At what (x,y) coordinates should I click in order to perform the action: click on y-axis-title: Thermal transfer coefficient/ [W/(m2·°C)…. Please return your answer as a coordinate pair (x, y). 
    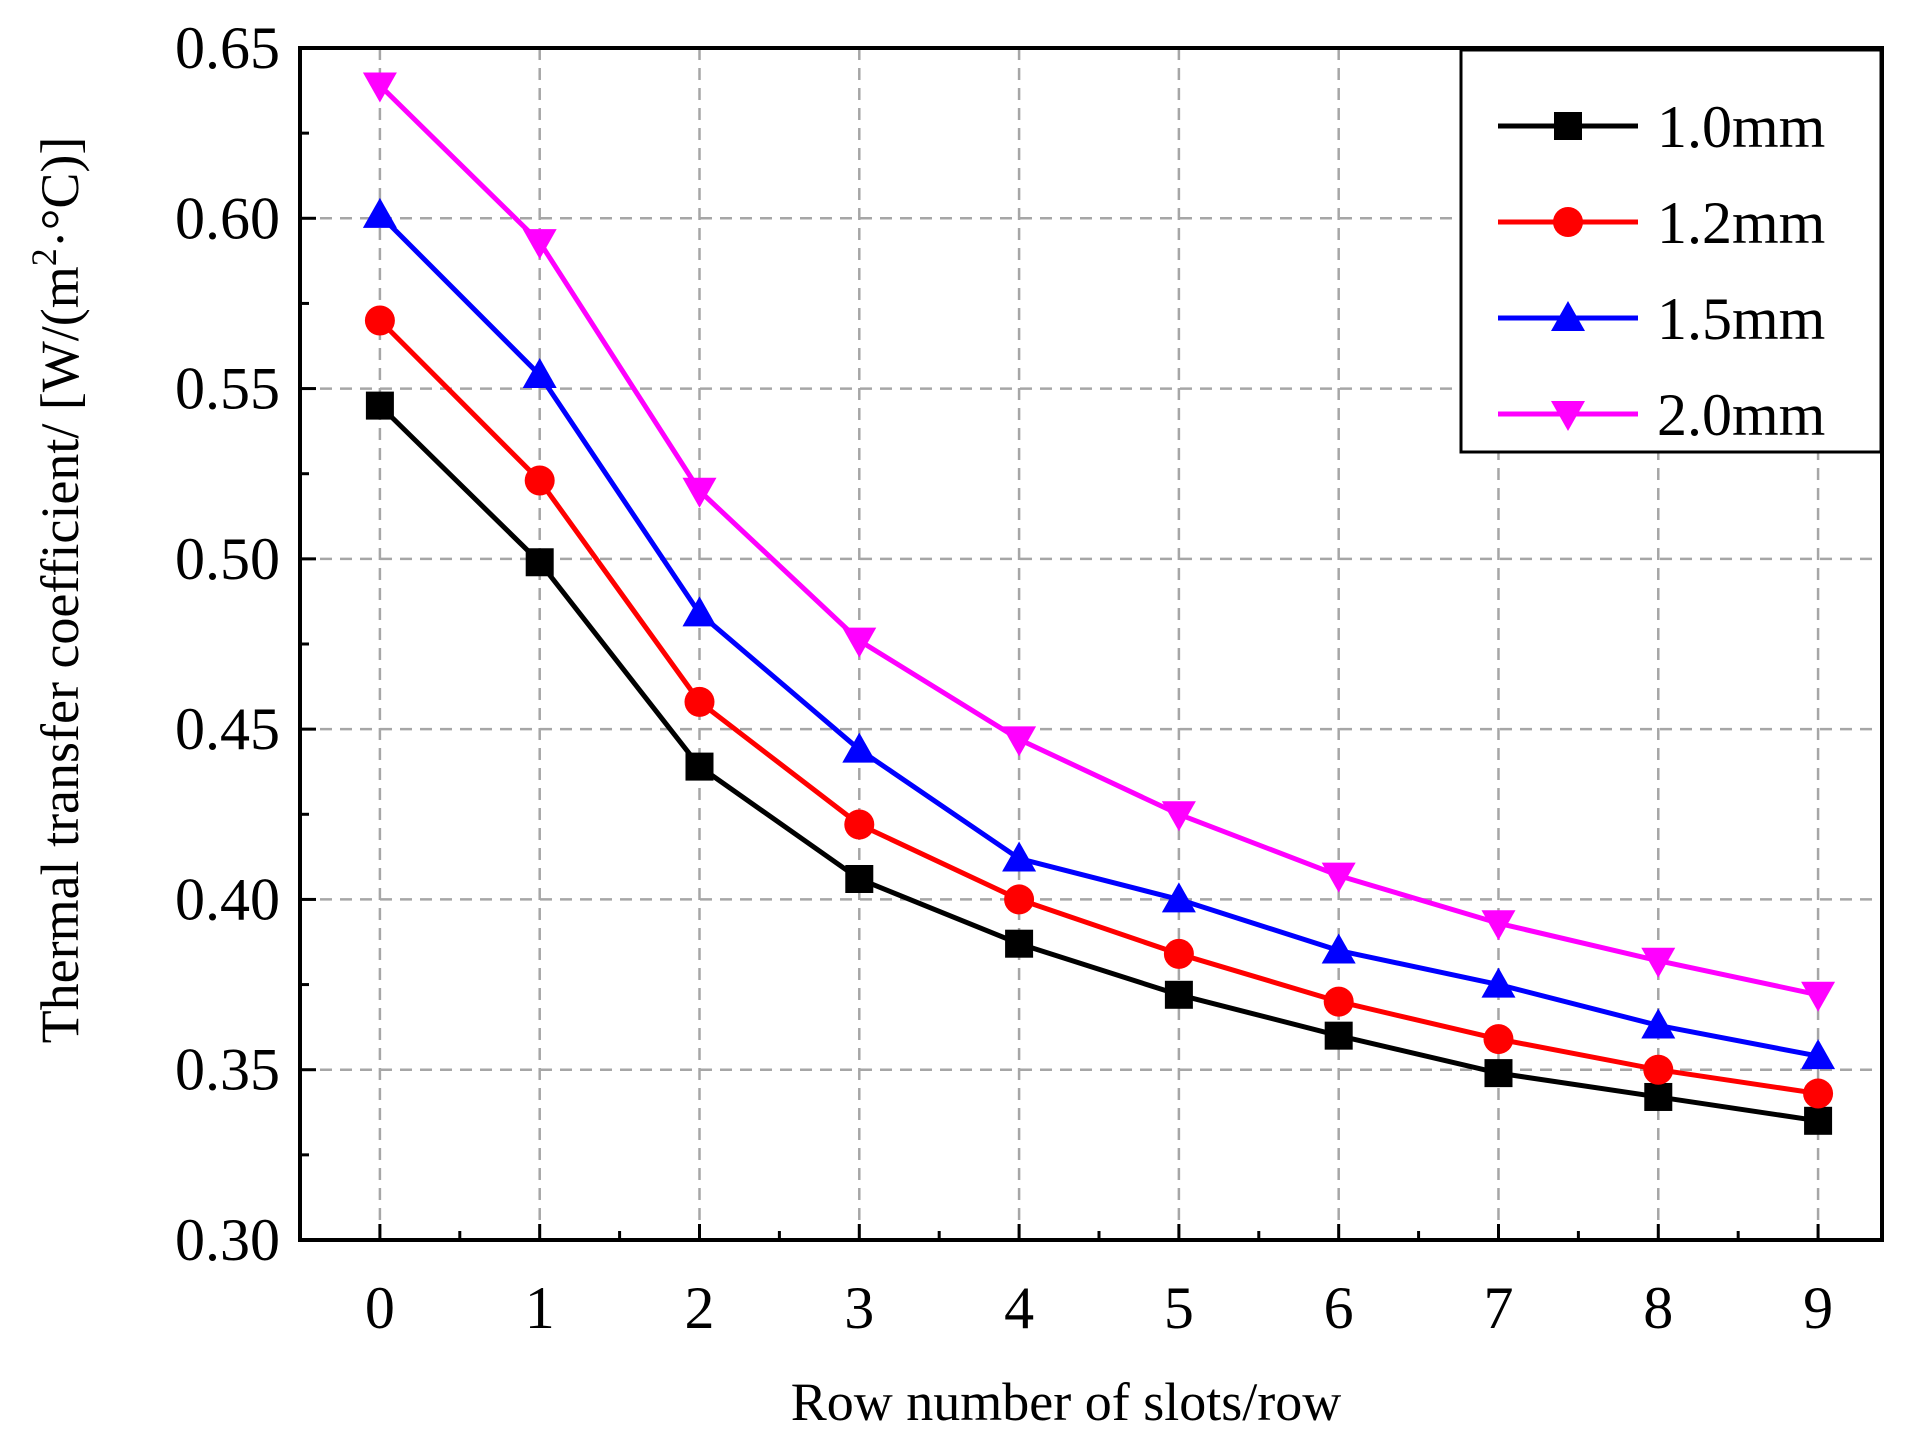
    Looking at the image, I should click on (57, 590).